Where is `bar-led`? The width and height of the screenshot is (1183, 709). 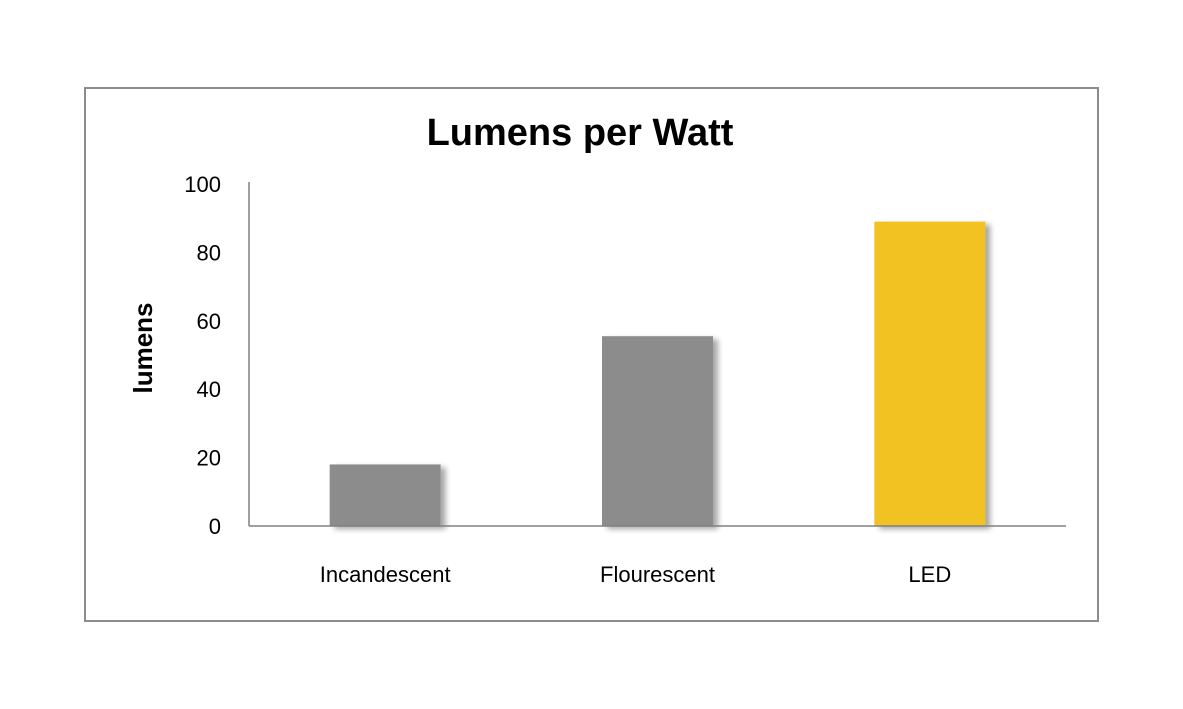
bar-led is located at coordinates (930, 373).